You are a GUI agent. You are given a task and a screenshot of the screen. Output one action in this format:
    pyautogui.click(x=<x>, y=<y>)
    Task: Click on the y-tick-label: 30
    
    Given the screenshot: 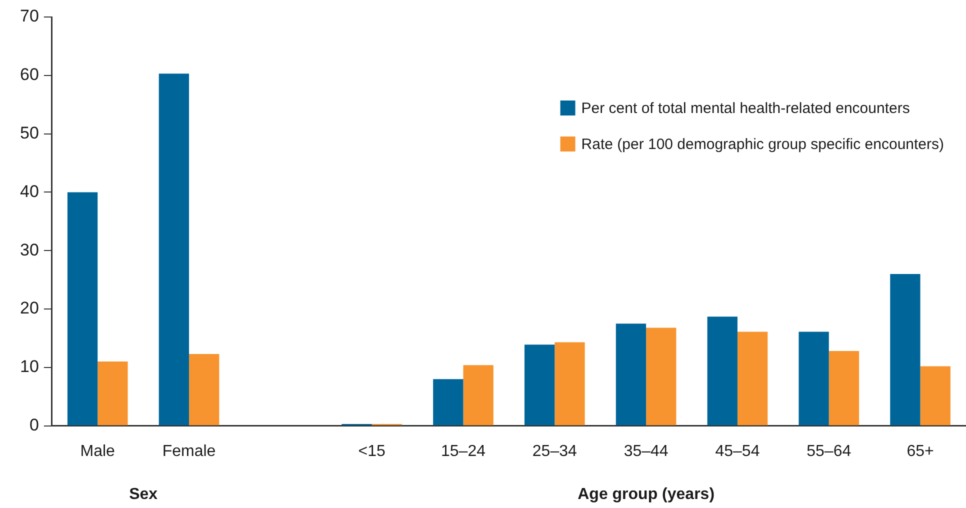 What is the action you would take?
    pyautogui.click(x=29, y=250)
    